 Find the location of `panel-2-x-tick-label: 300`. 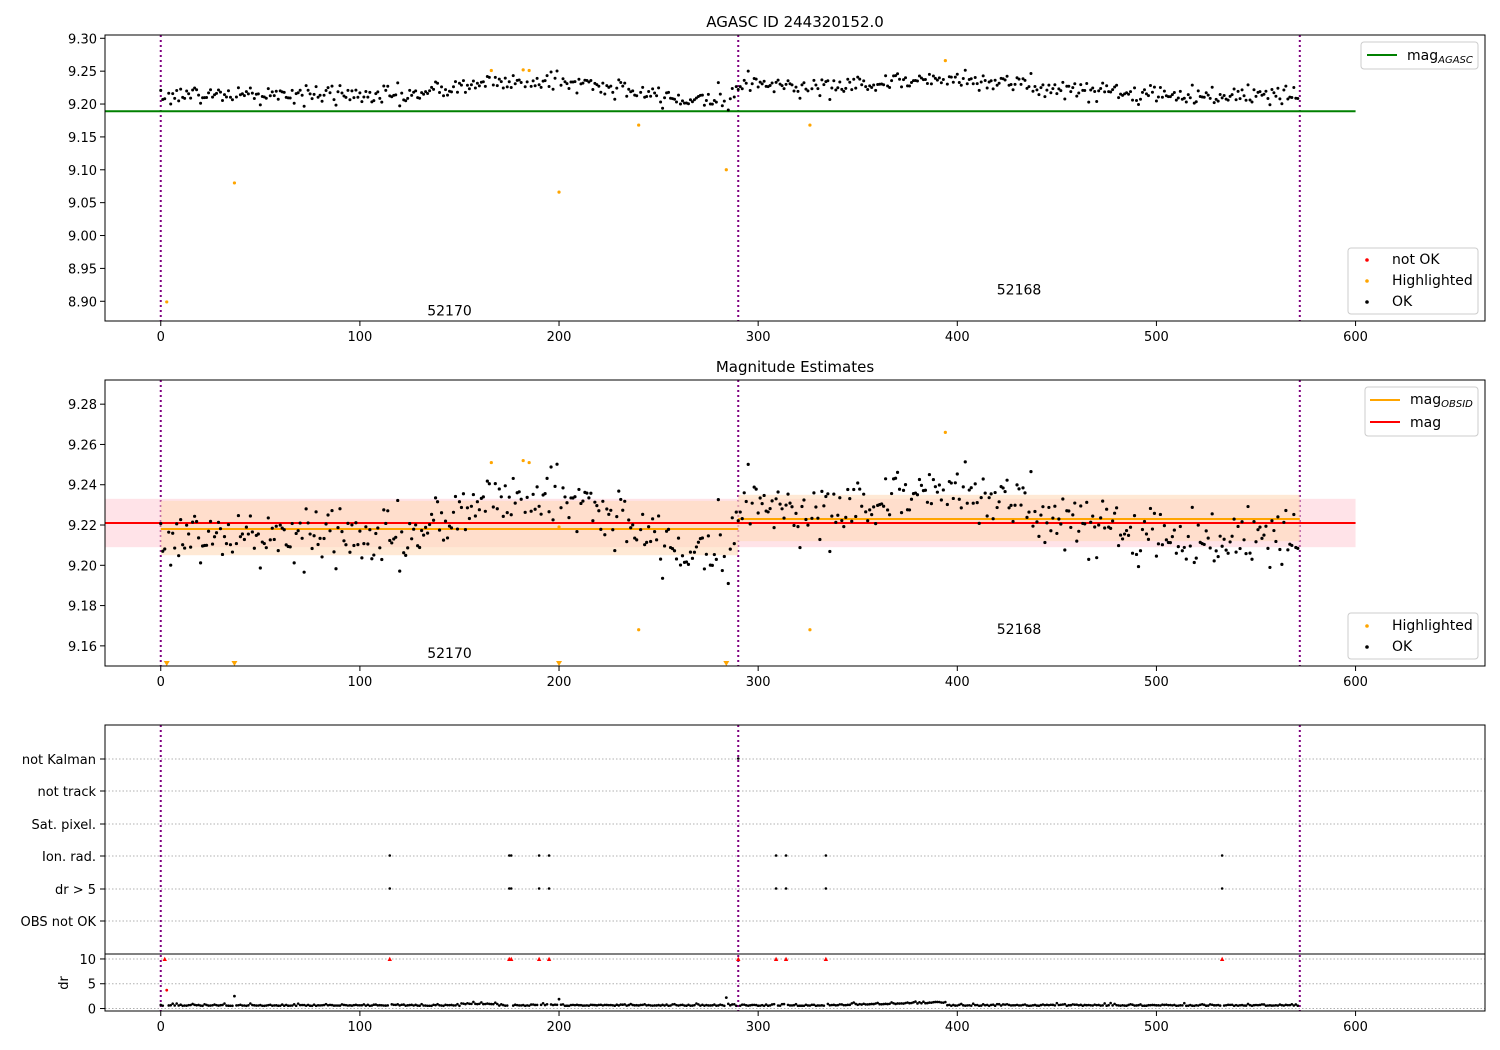

panel-2-x-tick-label: 300 is located at coordinates (758, 682).